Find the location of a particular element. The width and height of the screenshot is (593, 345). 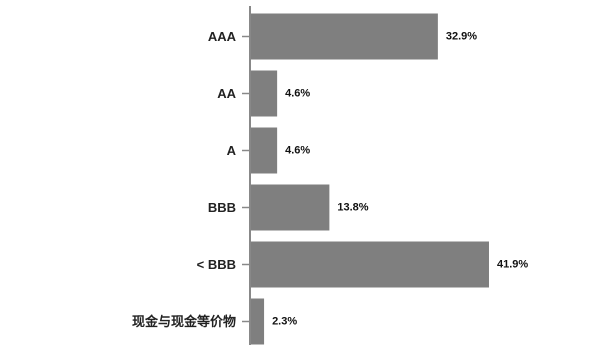

category-label-aaa: AAA is located at coordinates (222, 36).